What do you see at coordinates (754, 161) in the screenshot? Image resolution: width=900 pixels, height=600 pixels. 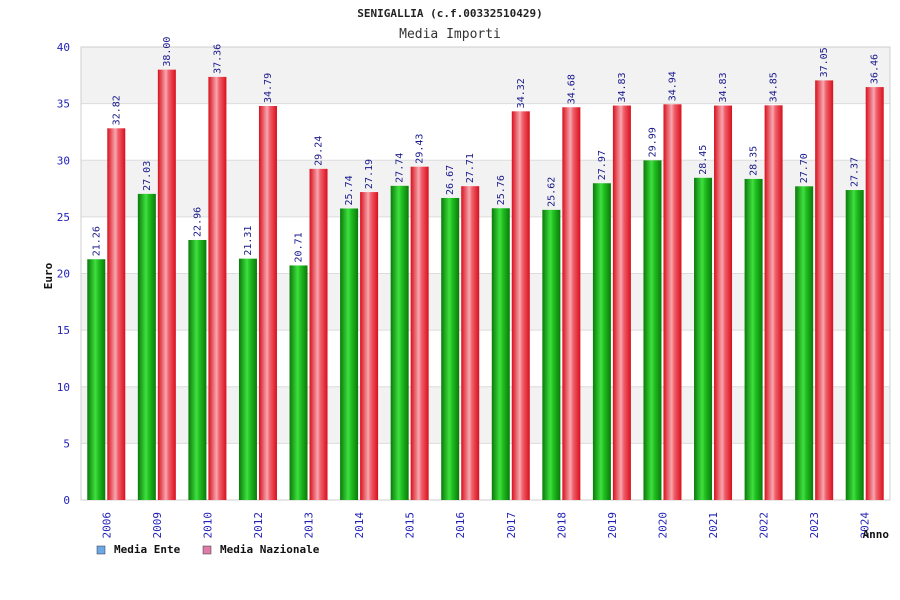 I see `value-label-media-ente: 28.35` at bounding box center [754, 161].